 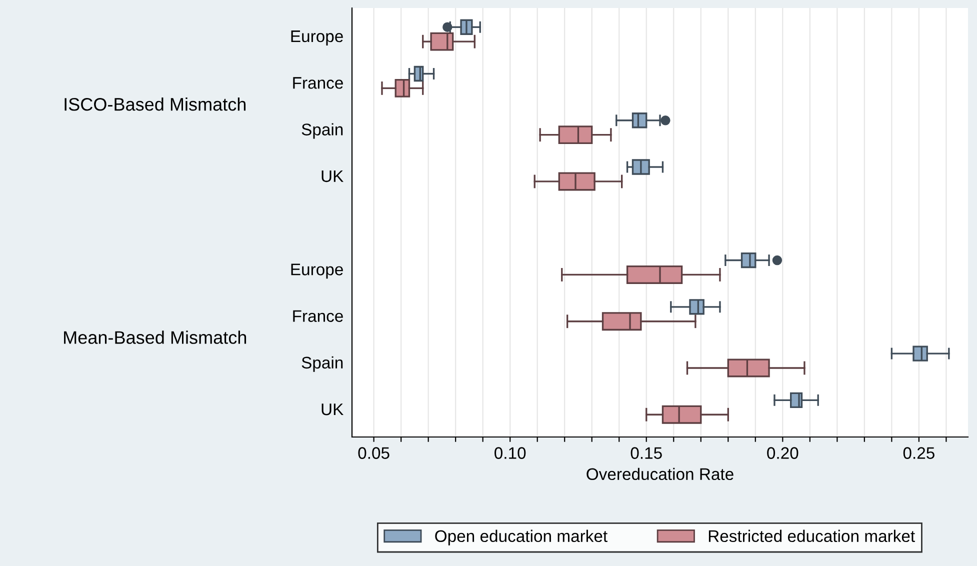 I want to click on legend-label: Open education market, so click(x=521, y=538).